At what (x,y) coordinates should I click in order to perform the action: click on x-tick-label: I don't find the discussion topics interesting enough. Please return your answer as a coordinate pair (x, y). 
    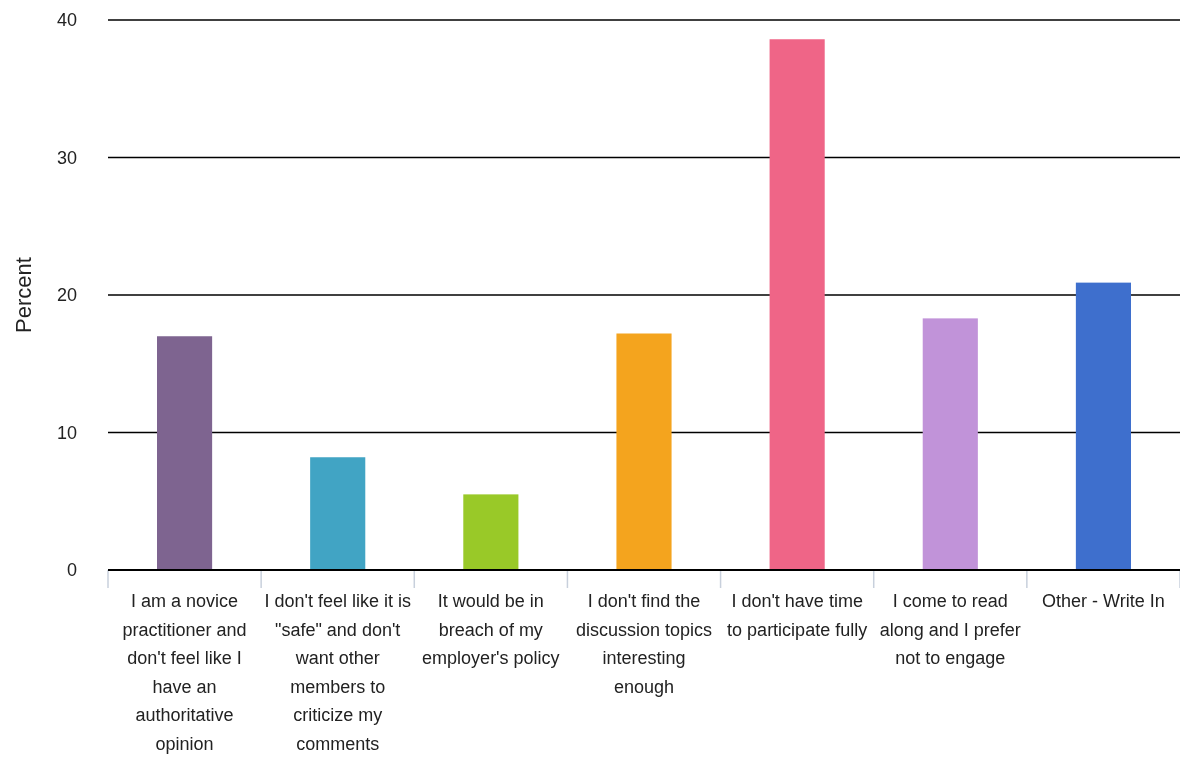
    Looking at the image, I should click on (644, 644).